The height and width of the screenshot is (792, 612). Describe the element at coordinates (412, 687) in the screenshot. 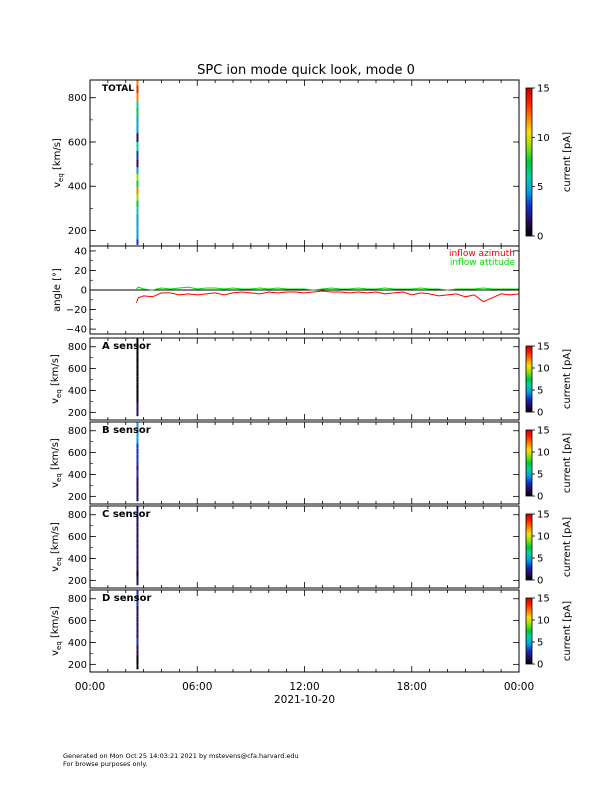

I see `x-tick-label: 18:00` at that location.